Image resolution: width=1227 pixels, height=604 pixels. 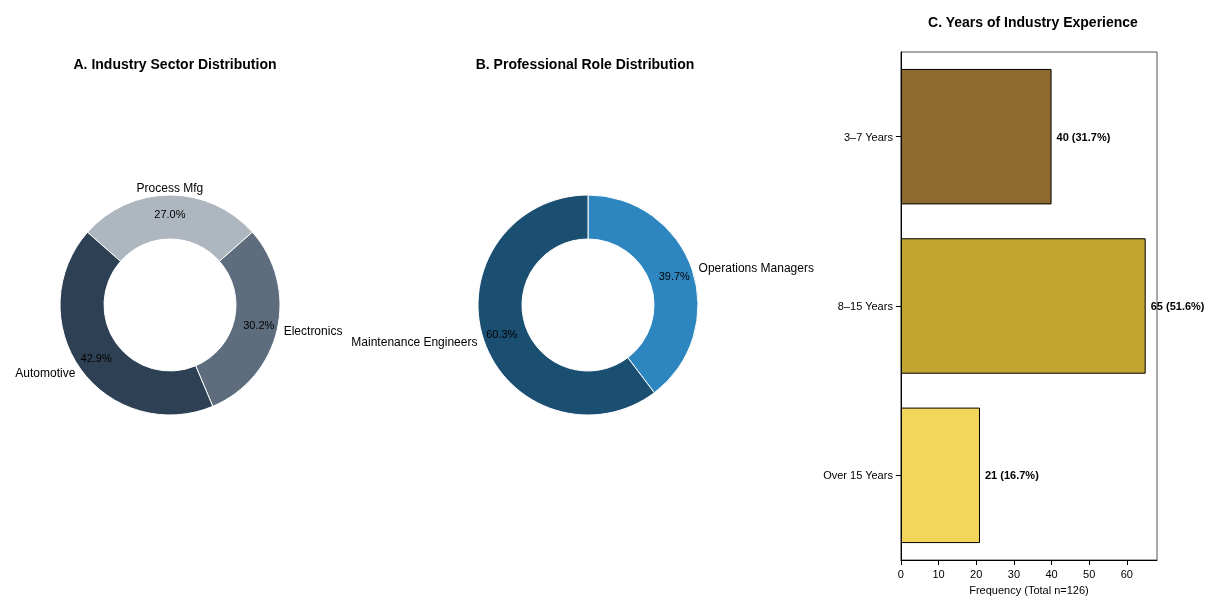 I want to click on x-axis-title: Frequency (Total n=126), so click(x=1029, y=589).